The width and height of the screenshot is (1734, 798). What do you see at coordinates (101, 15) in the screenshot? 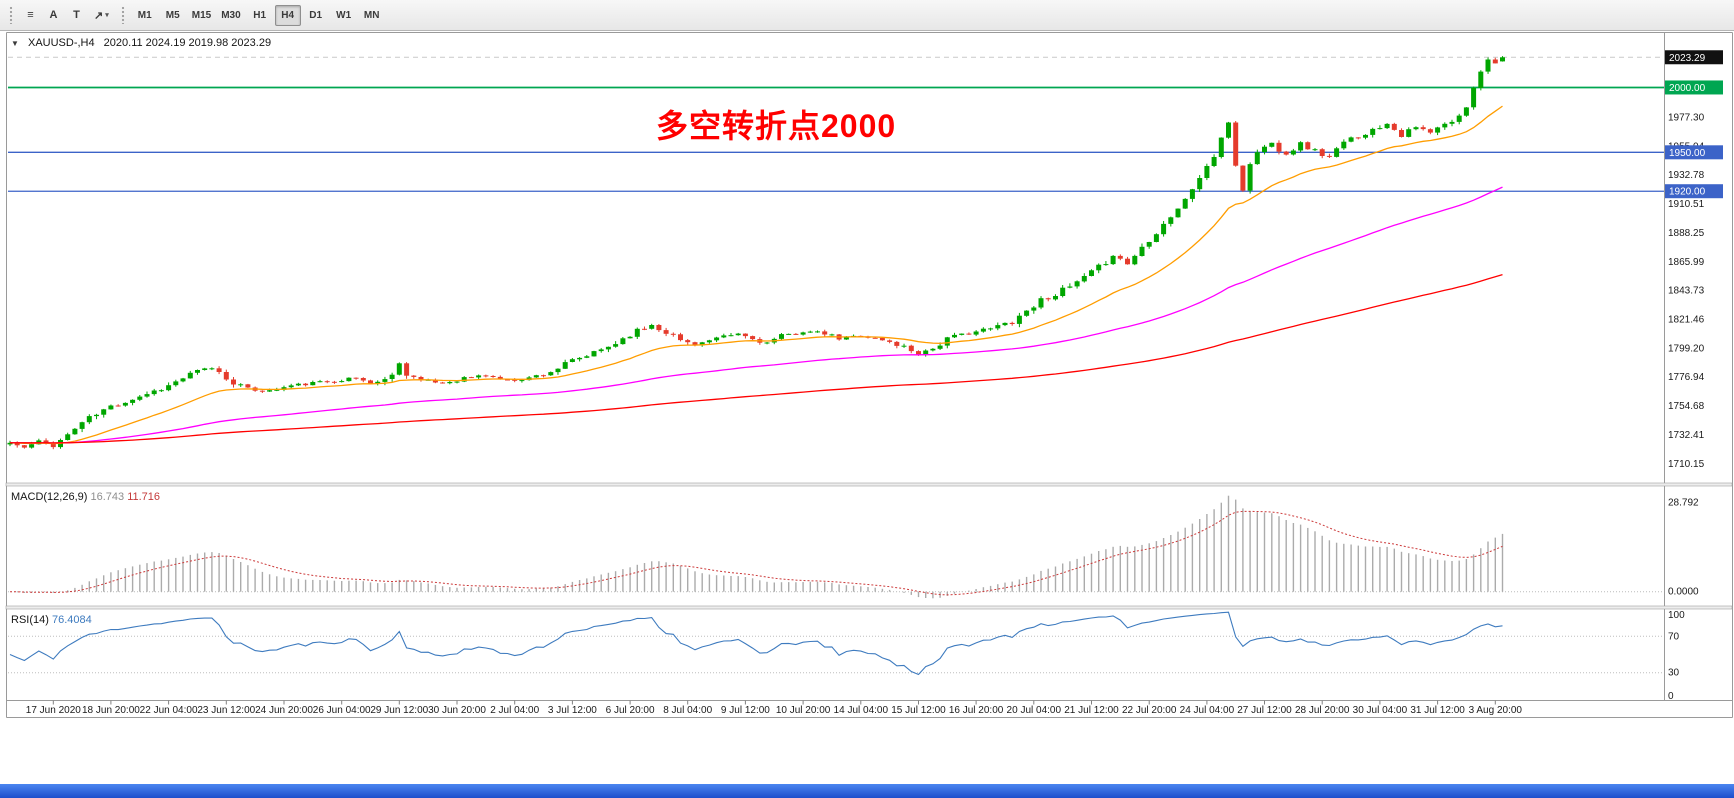
I see `shapes-dropdown-button: ↗ ▾` at bounding box center [101, 15].